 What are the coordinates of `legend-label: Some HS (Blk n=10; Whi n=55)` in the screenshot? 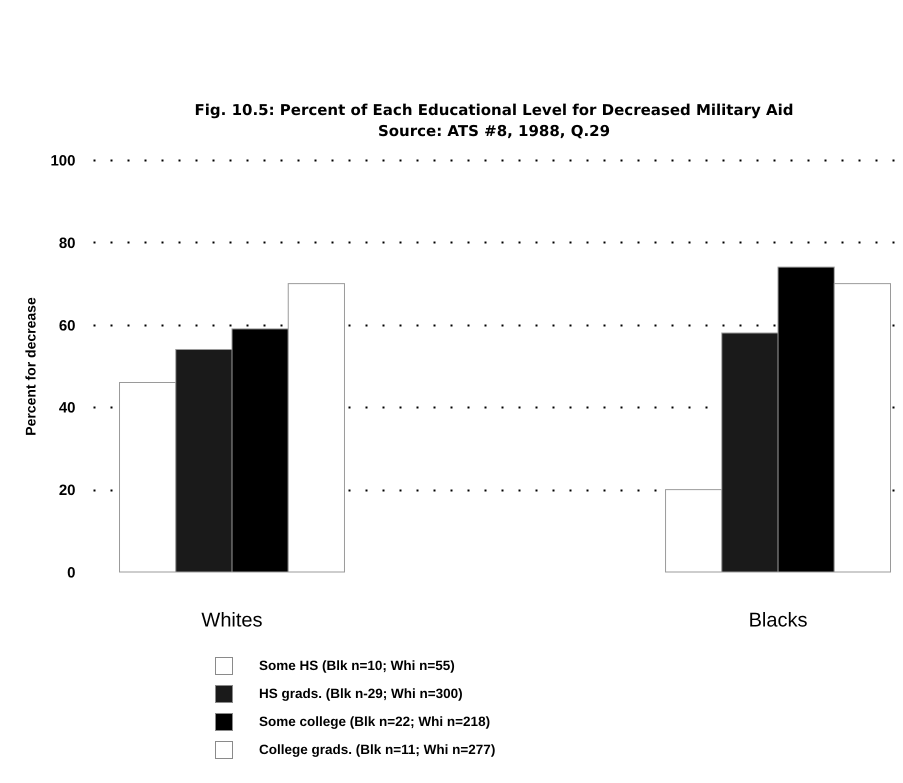 It's located at (357, 665).